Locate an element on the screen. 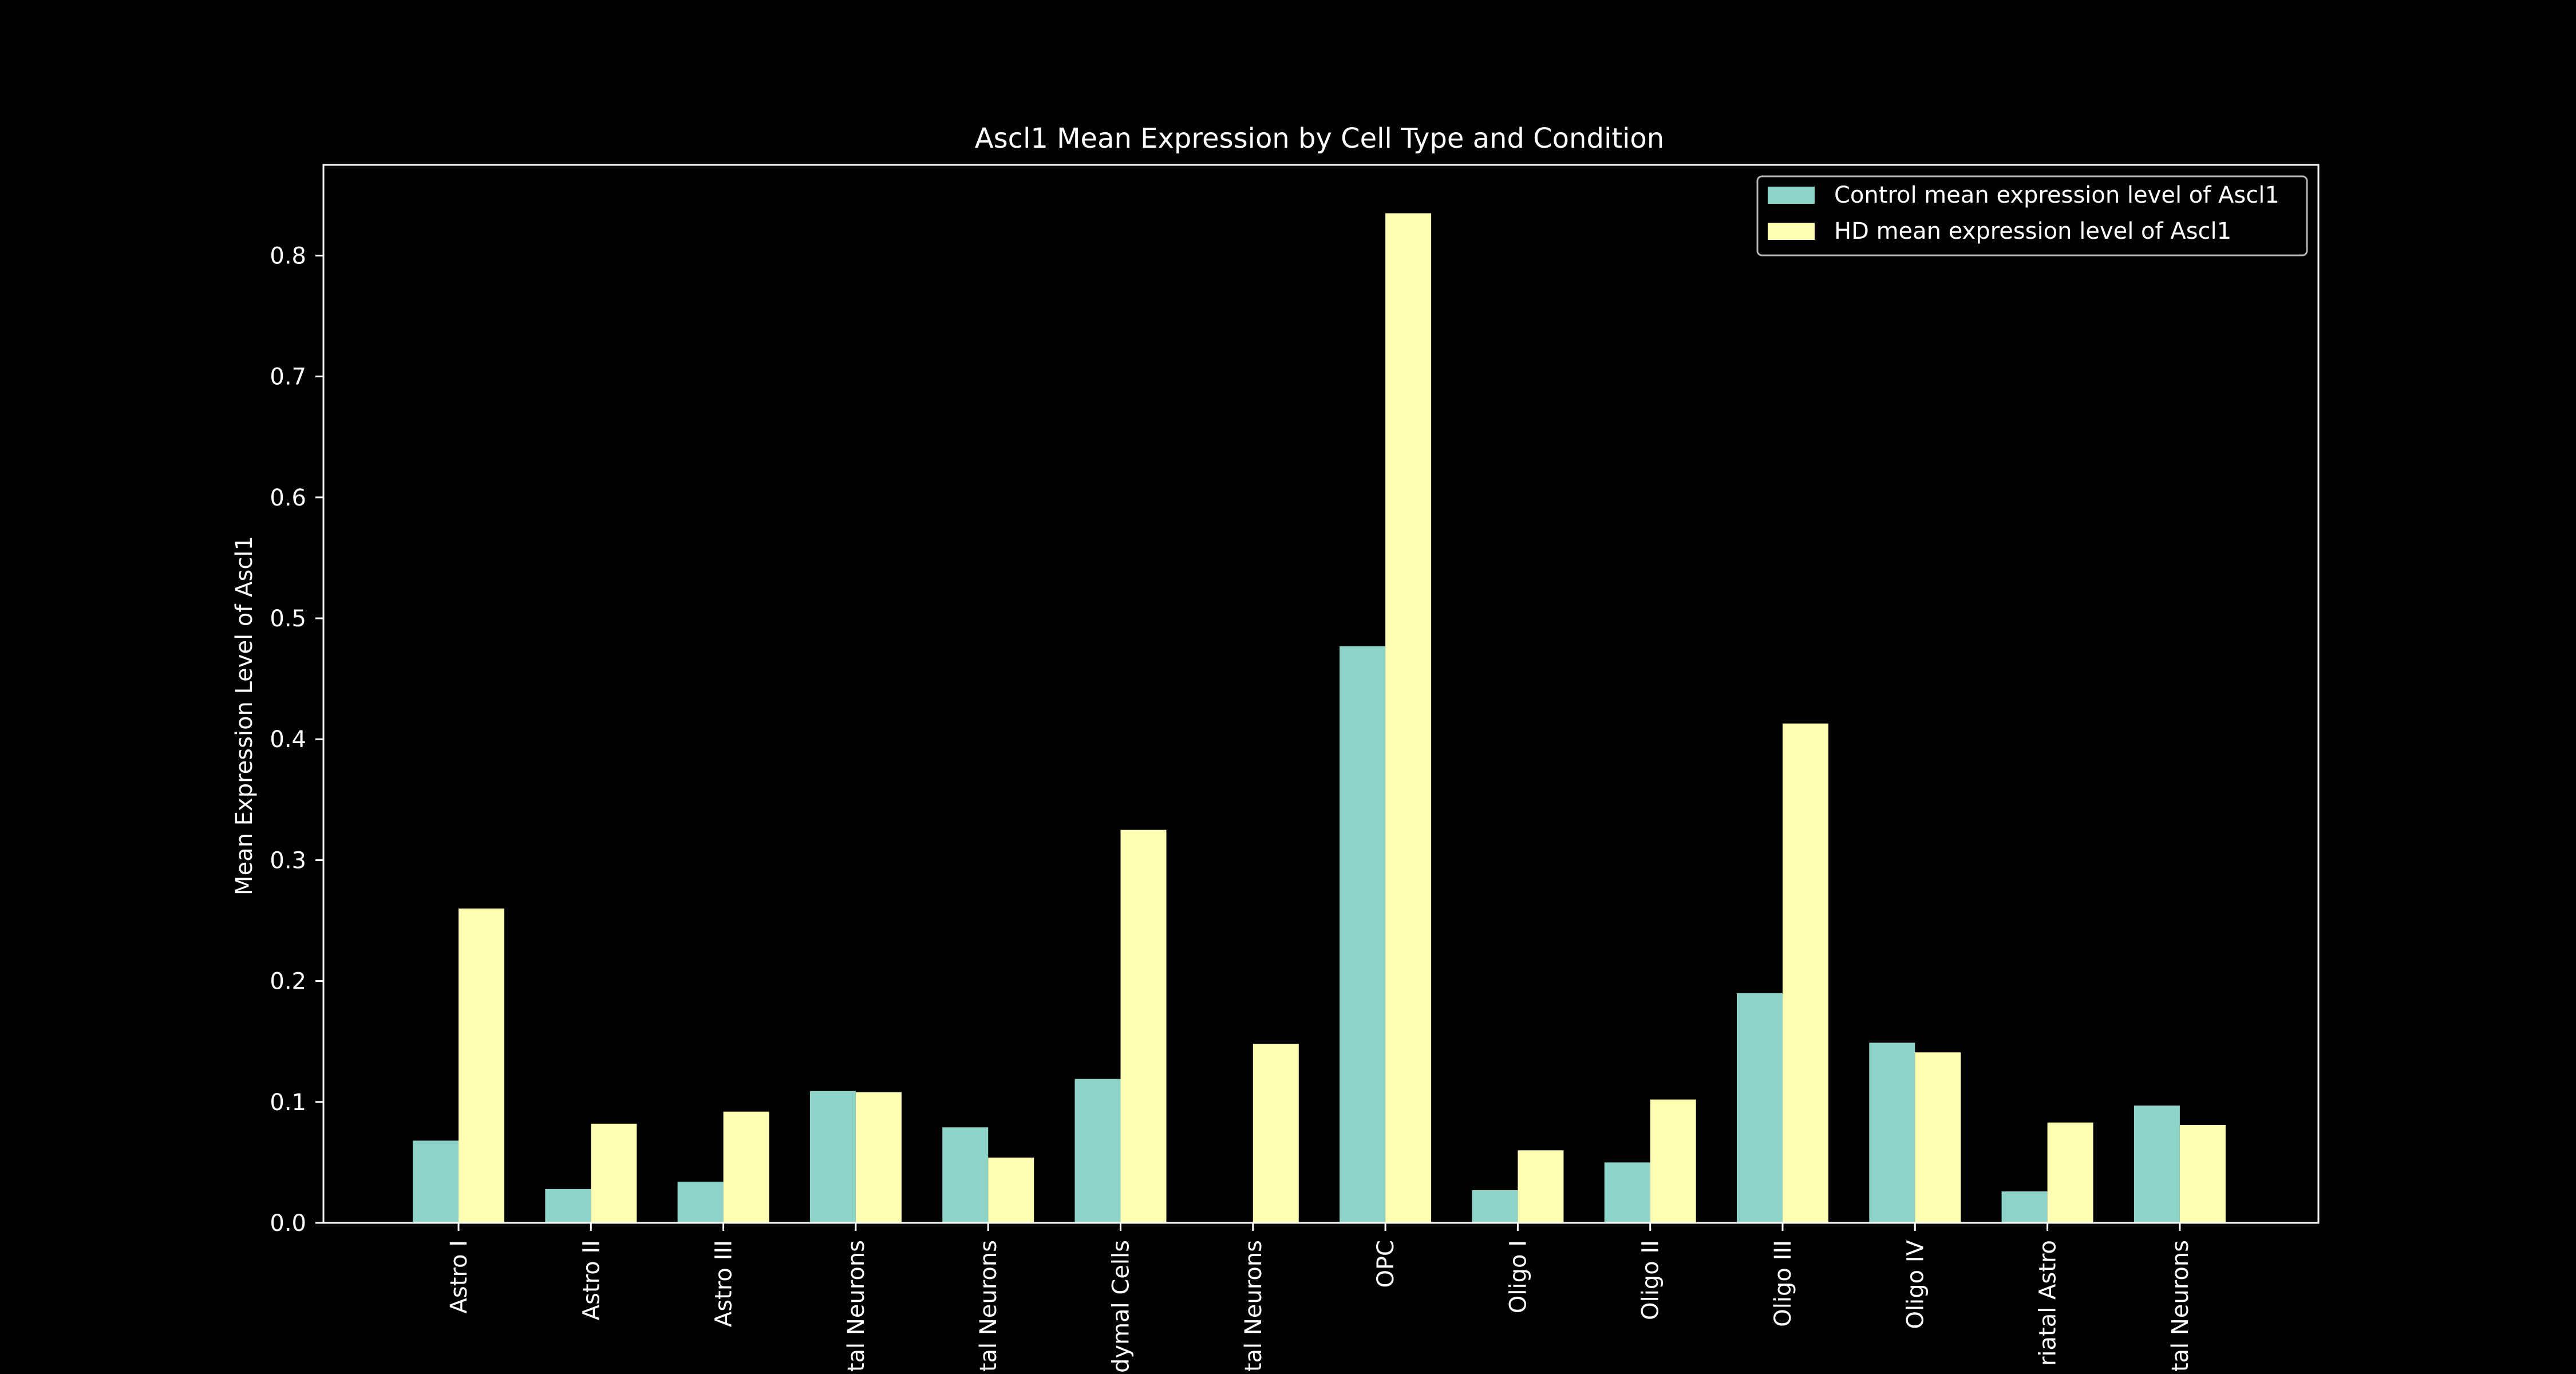  legend-box is located at coordinates (2032, 215).